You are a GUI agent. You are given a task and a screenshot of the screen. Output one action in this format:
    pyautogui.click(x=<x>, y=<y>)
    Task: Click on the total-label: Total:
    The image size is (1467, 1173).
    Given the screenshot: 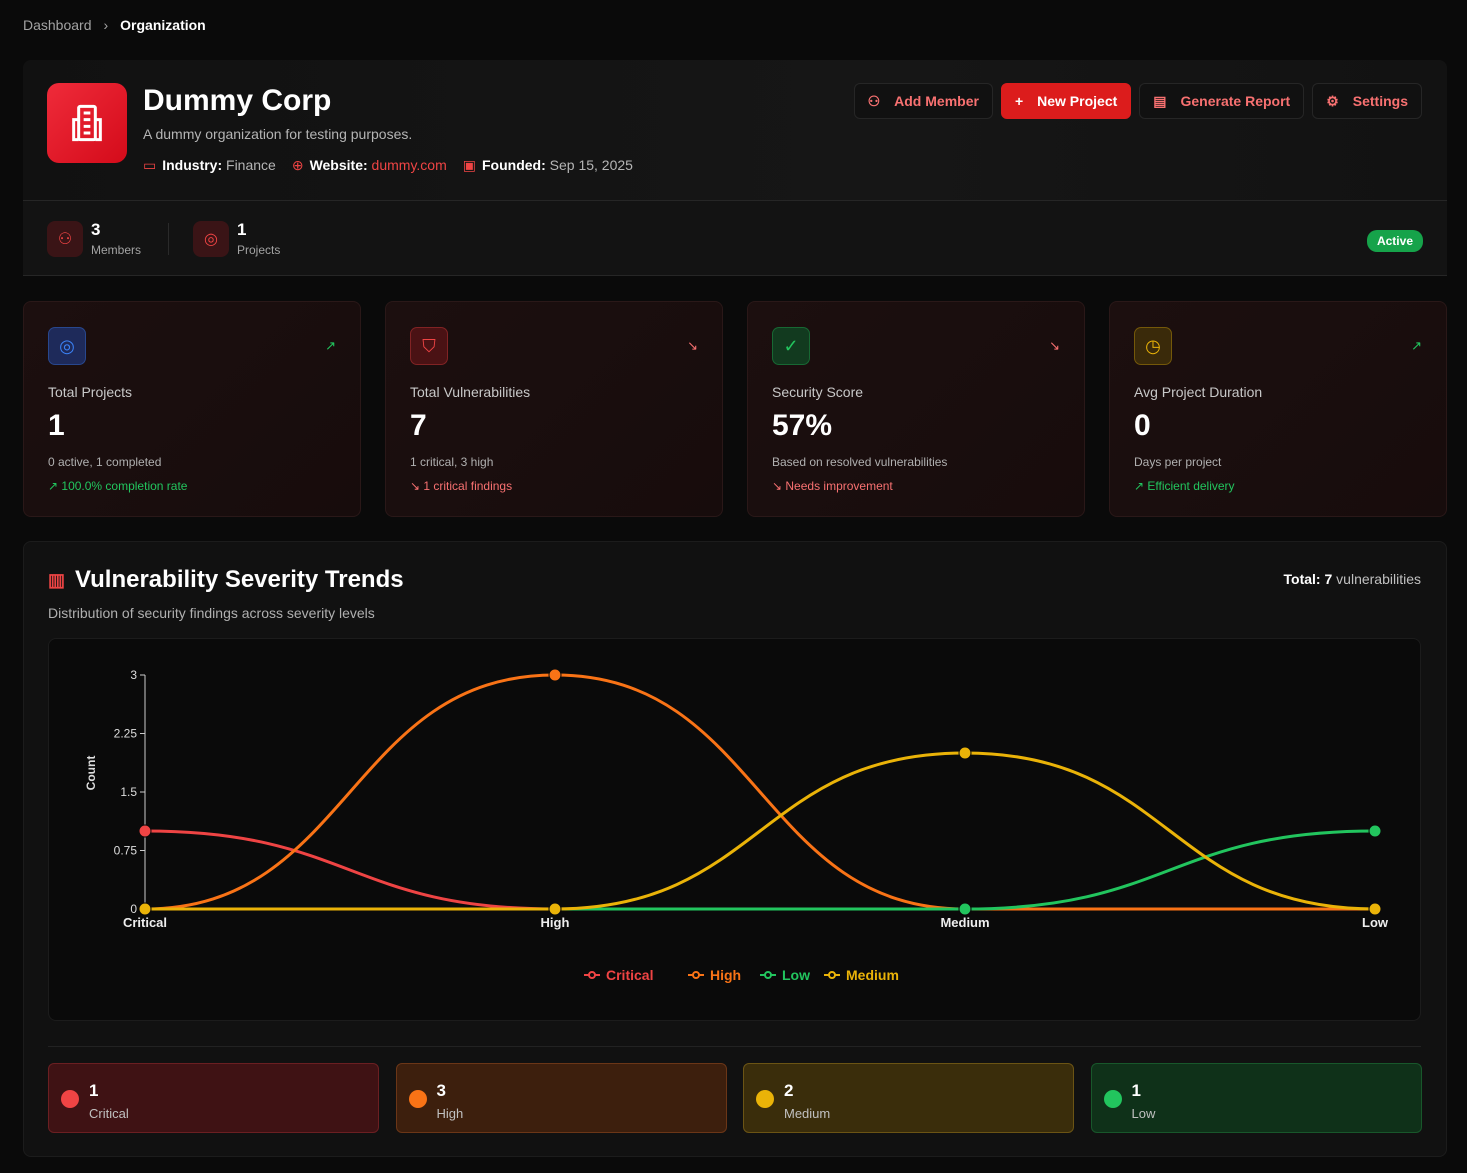 What is the action you would take?
    pyautogui.click(x=1302, y=579)
    